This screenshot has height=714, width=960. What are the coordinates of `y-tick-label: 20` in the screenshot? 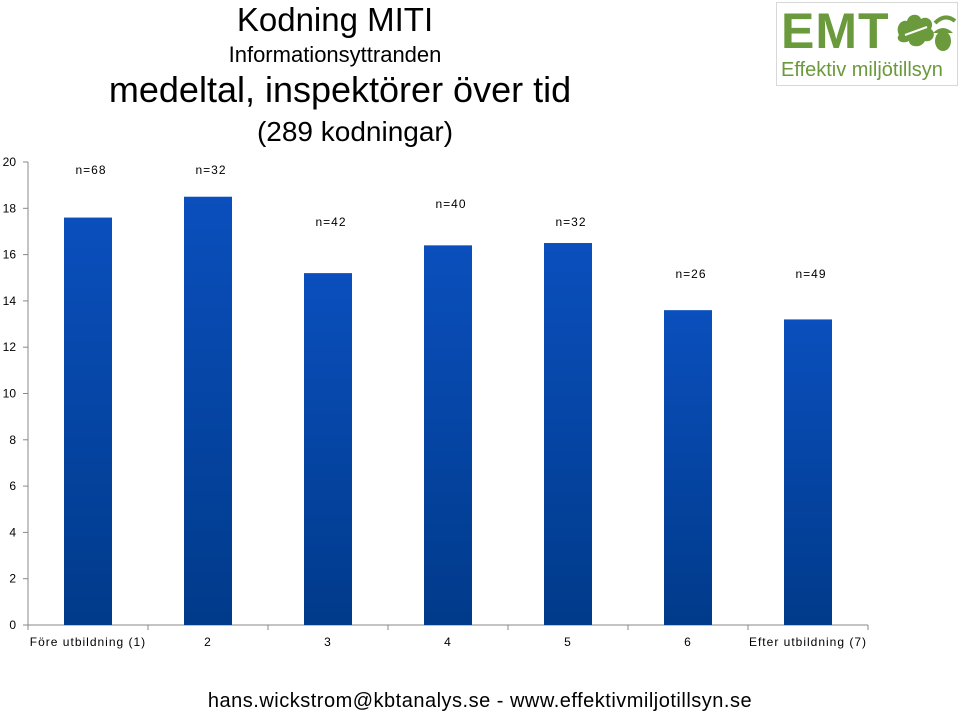 It's located at (10, 162).